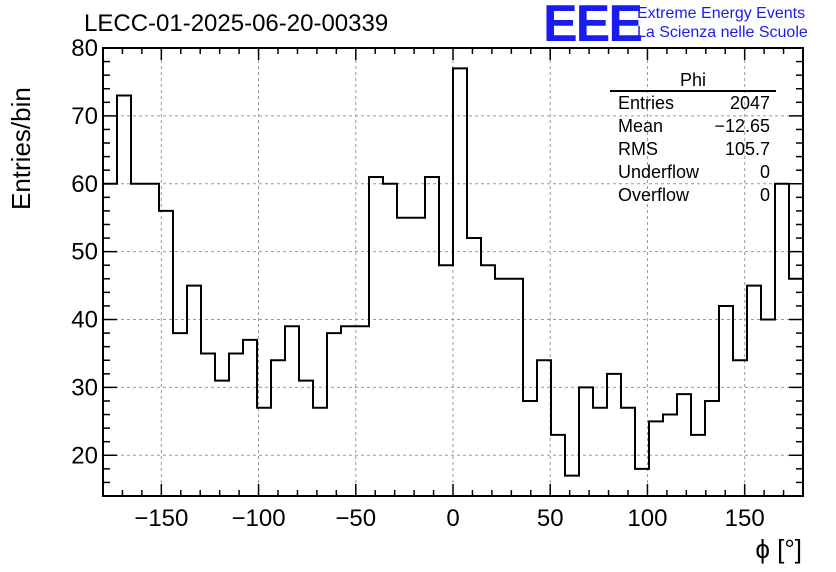  What do you see at coordinates (745, 518) in the screenshot?
I see `x-tick-label: 150` at bounding box center [745, 518].